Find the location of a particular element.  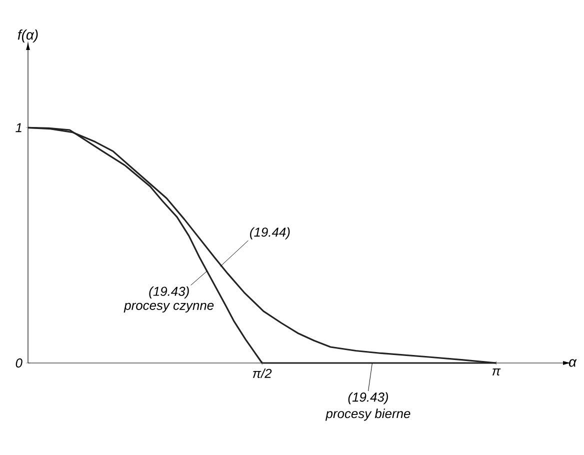

y-axis-title: f(α) is located at coordinates (28, 35).